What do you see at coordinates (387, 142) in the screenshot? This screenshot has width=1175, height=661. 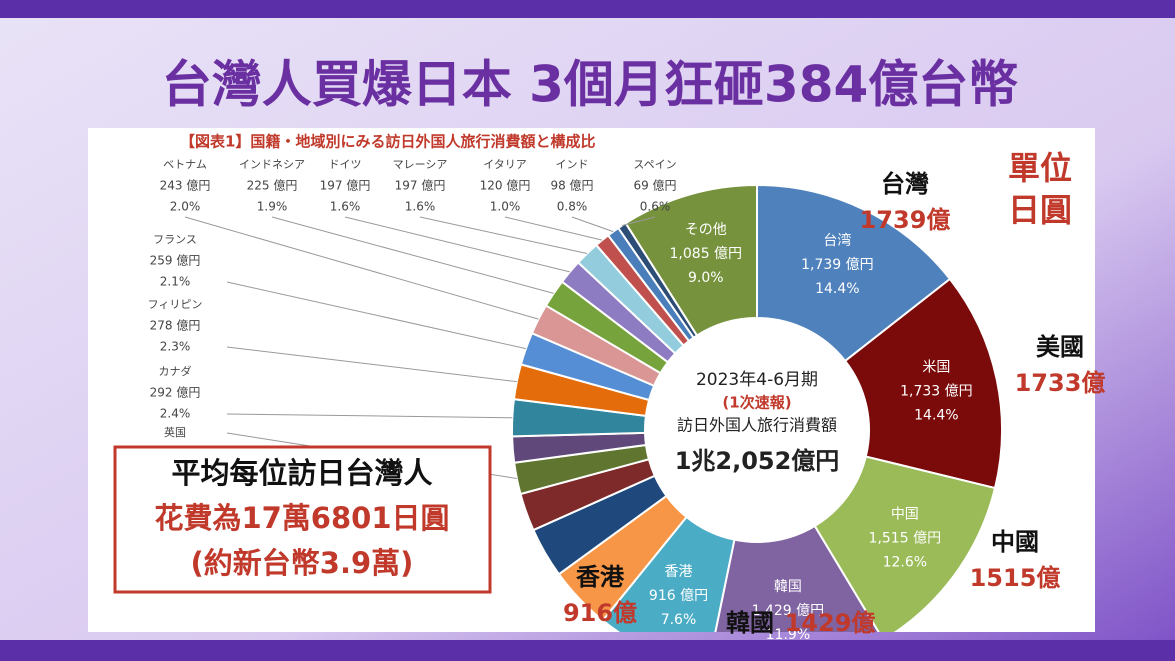 I see `chart-title: 【図表1】国籍・地域別にみる訪日外国人旅行消費額と構成比` at bounding box center [387, 142].